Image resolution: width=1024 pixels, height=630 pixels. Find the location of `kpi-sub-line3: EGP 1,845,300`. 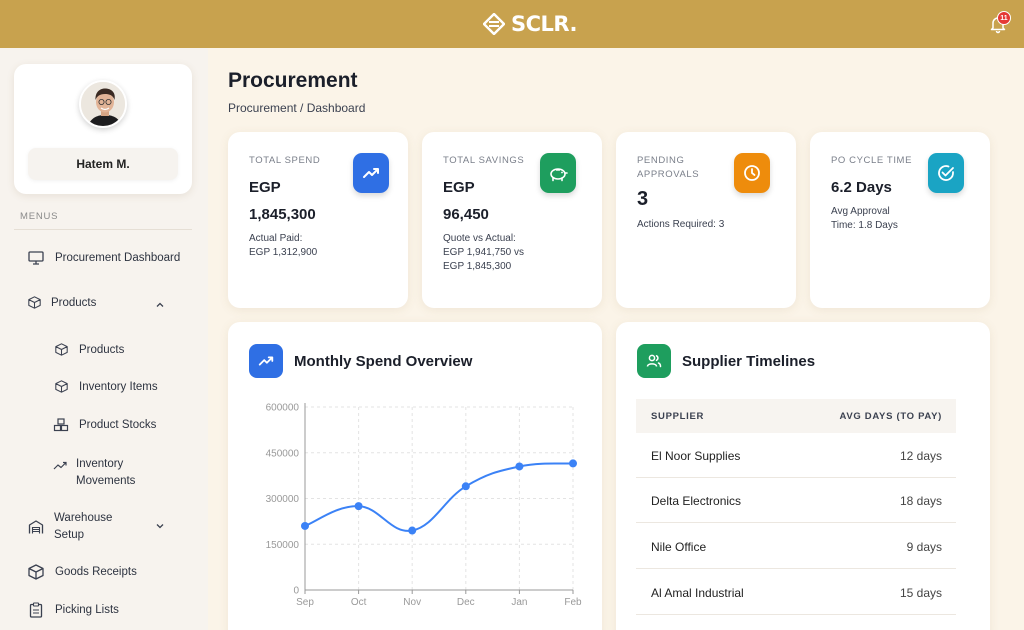

kpi-sub-line3: EGP 1,845,300 is located at coordinates (477, 266).